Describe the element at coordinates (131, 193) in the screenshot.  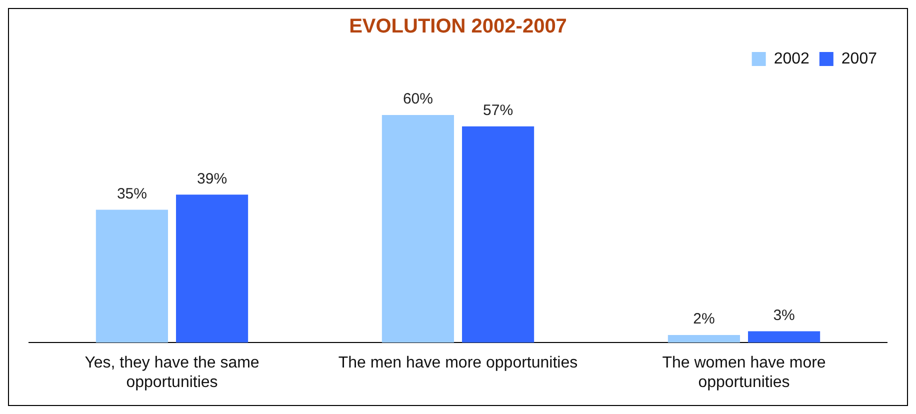
I see `data-label: 35%` at that location.